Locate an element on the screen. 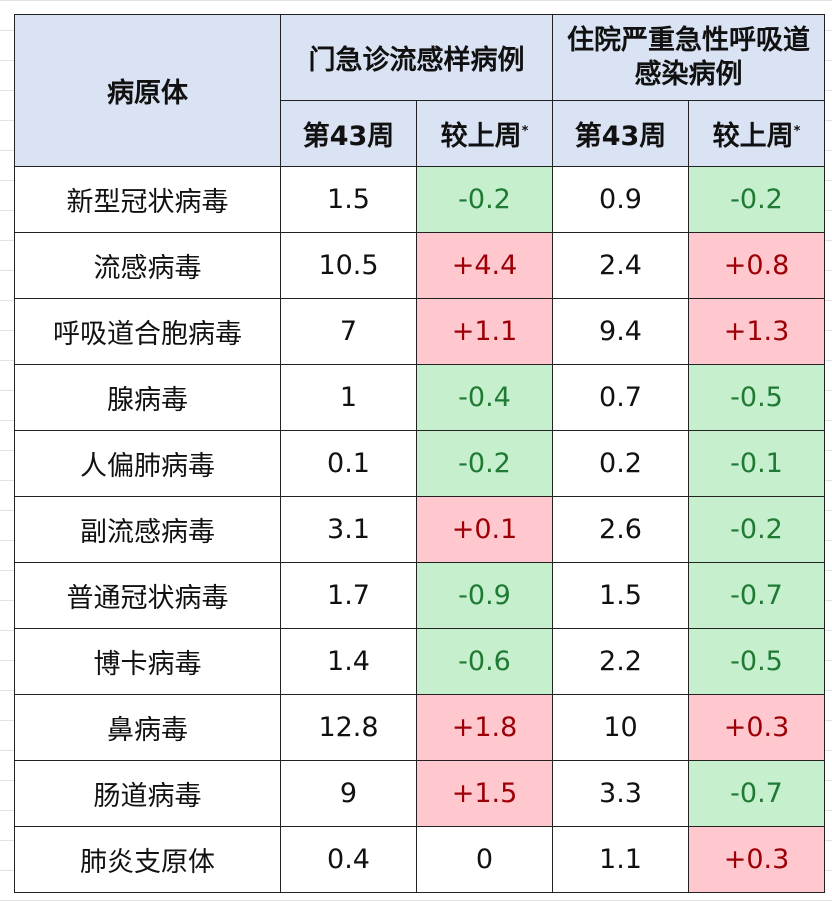 This screenshot has width=832, height=902. change-cell: +1.1 is located at coordinates (484, 331).